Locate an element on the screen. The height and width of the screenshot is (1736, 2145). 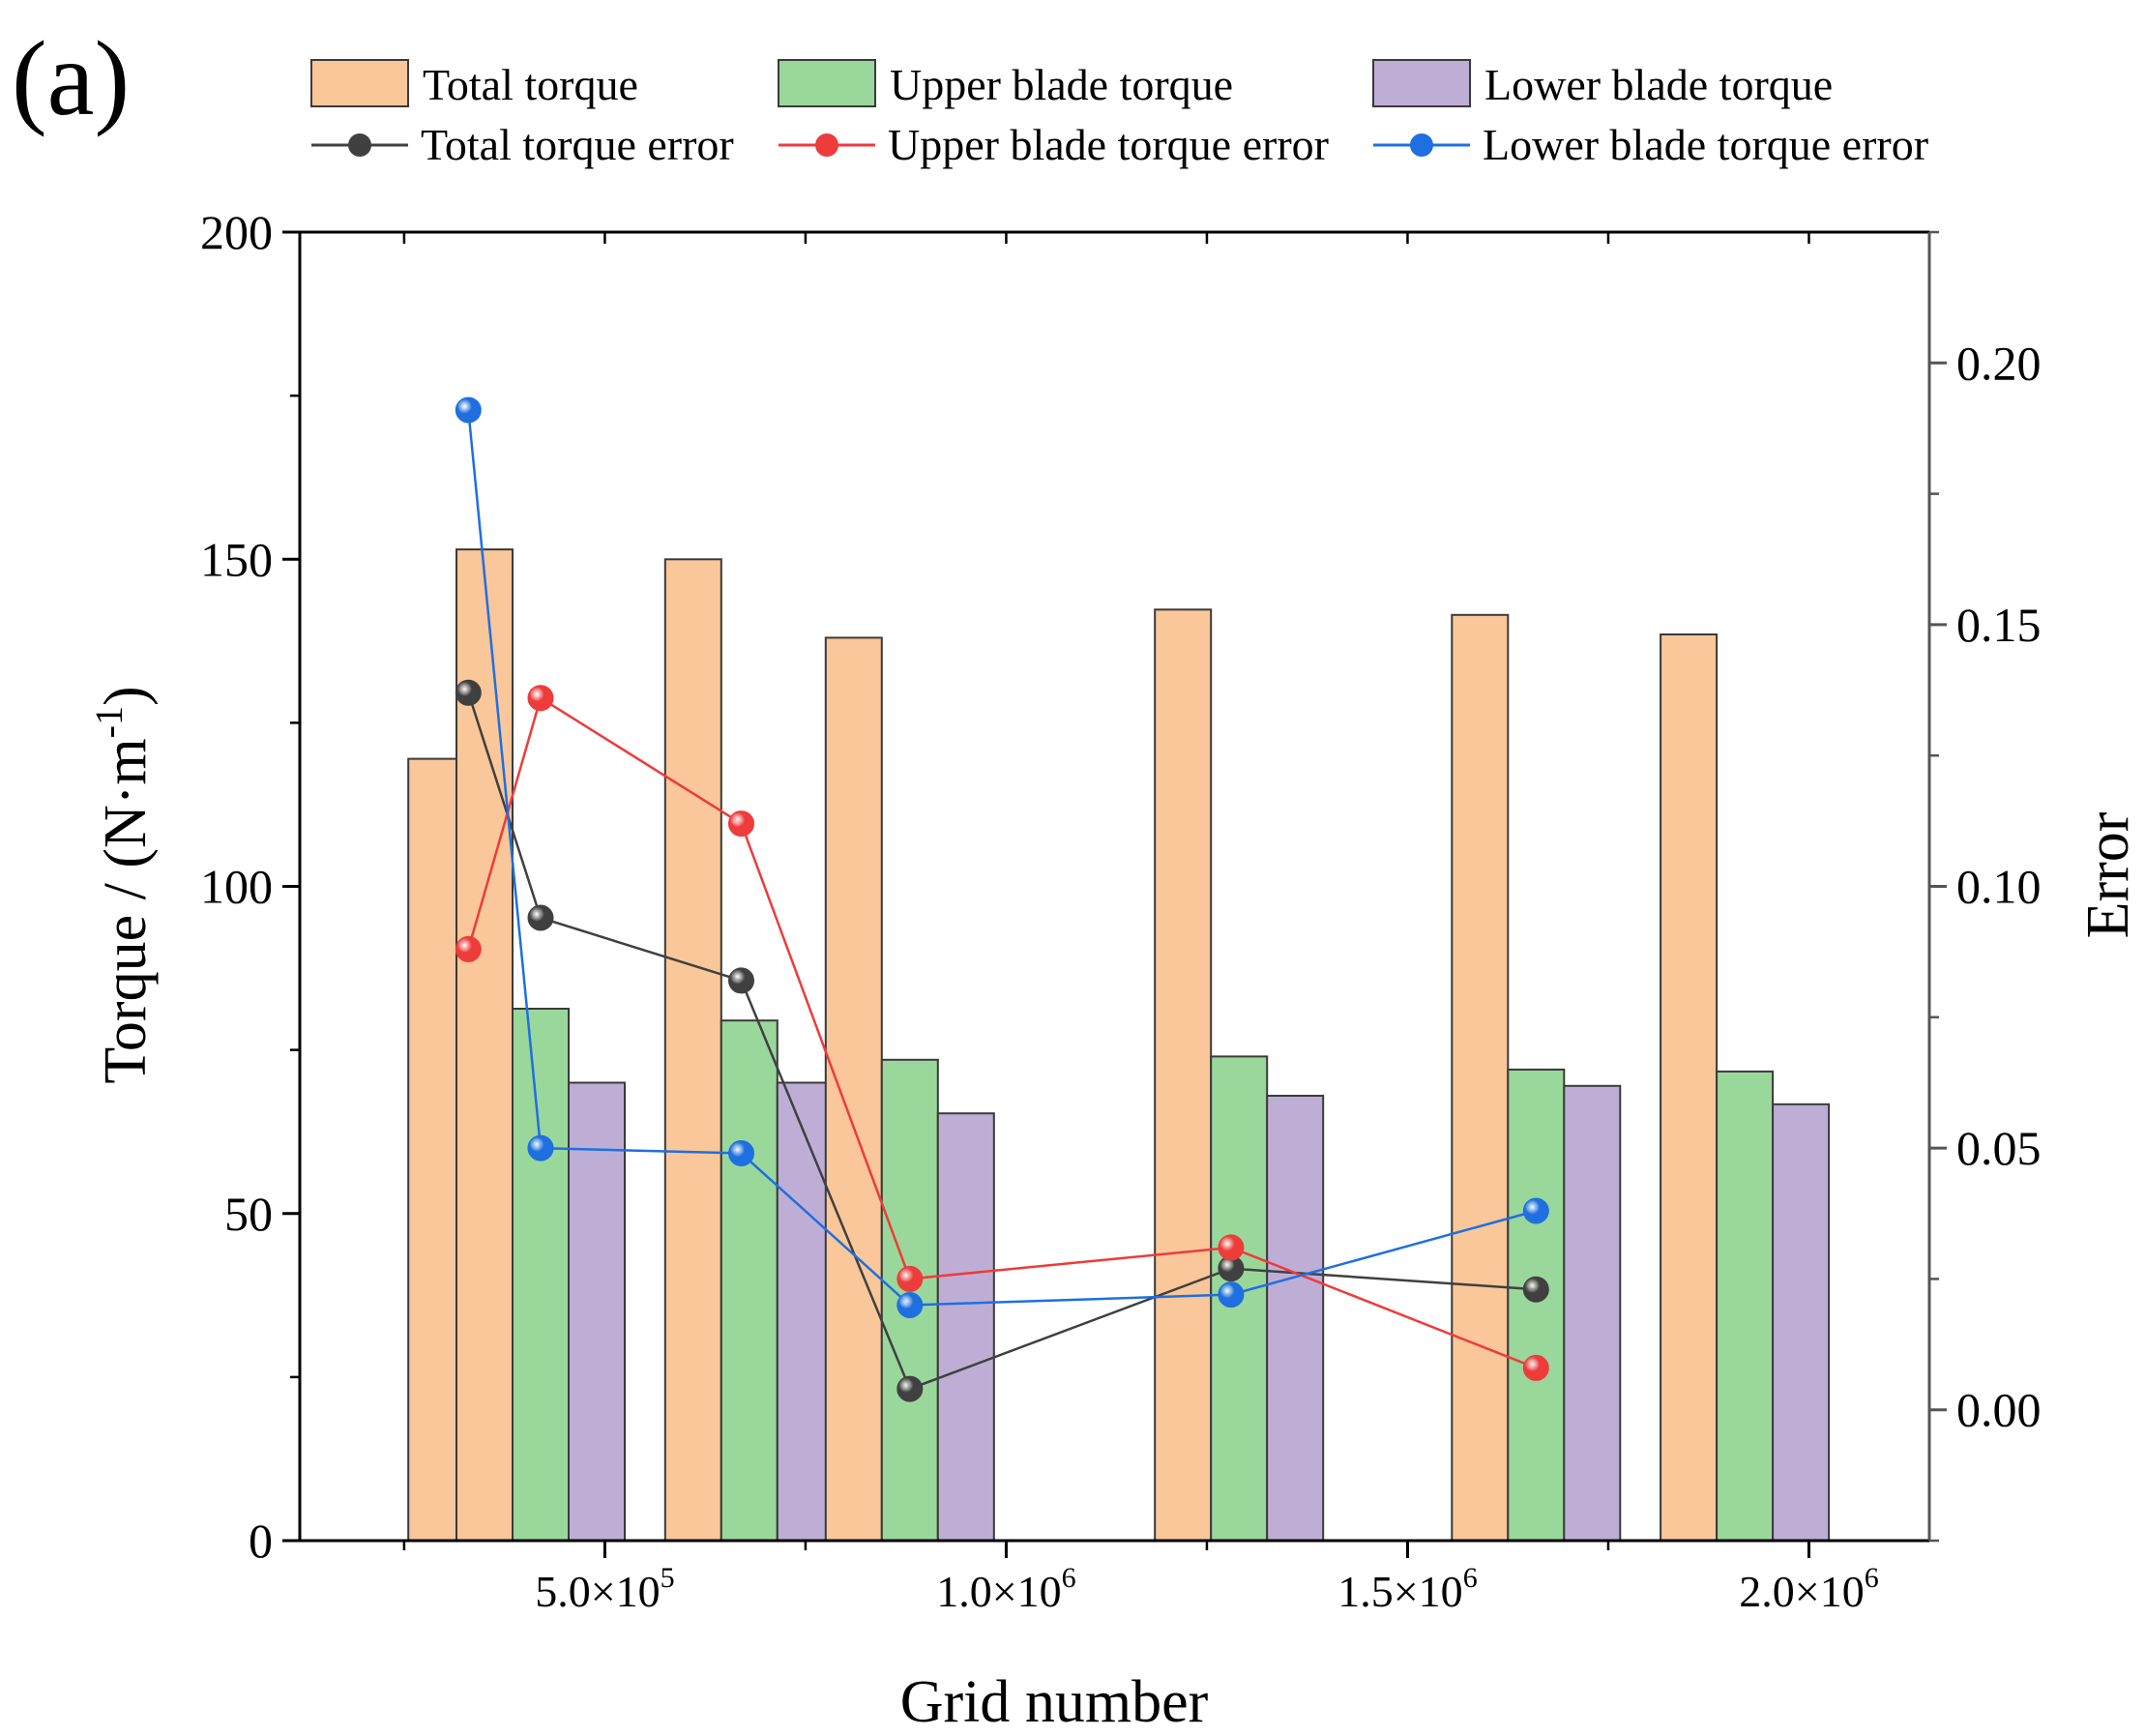
x-tick-label-1: 1.0×10⁶ is located at coordinates (1005, 1589).